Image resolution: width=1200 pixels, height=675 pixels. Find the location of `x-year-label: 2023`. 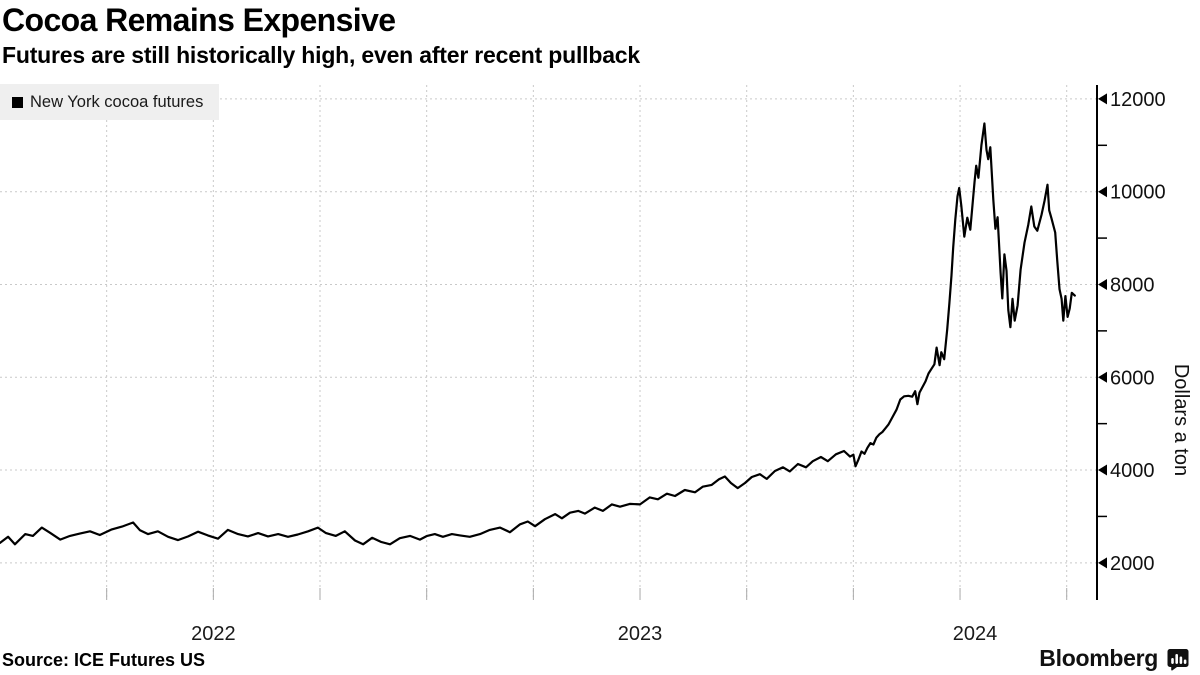

x-year-label: 2023 is located at coordinates (640, 634).